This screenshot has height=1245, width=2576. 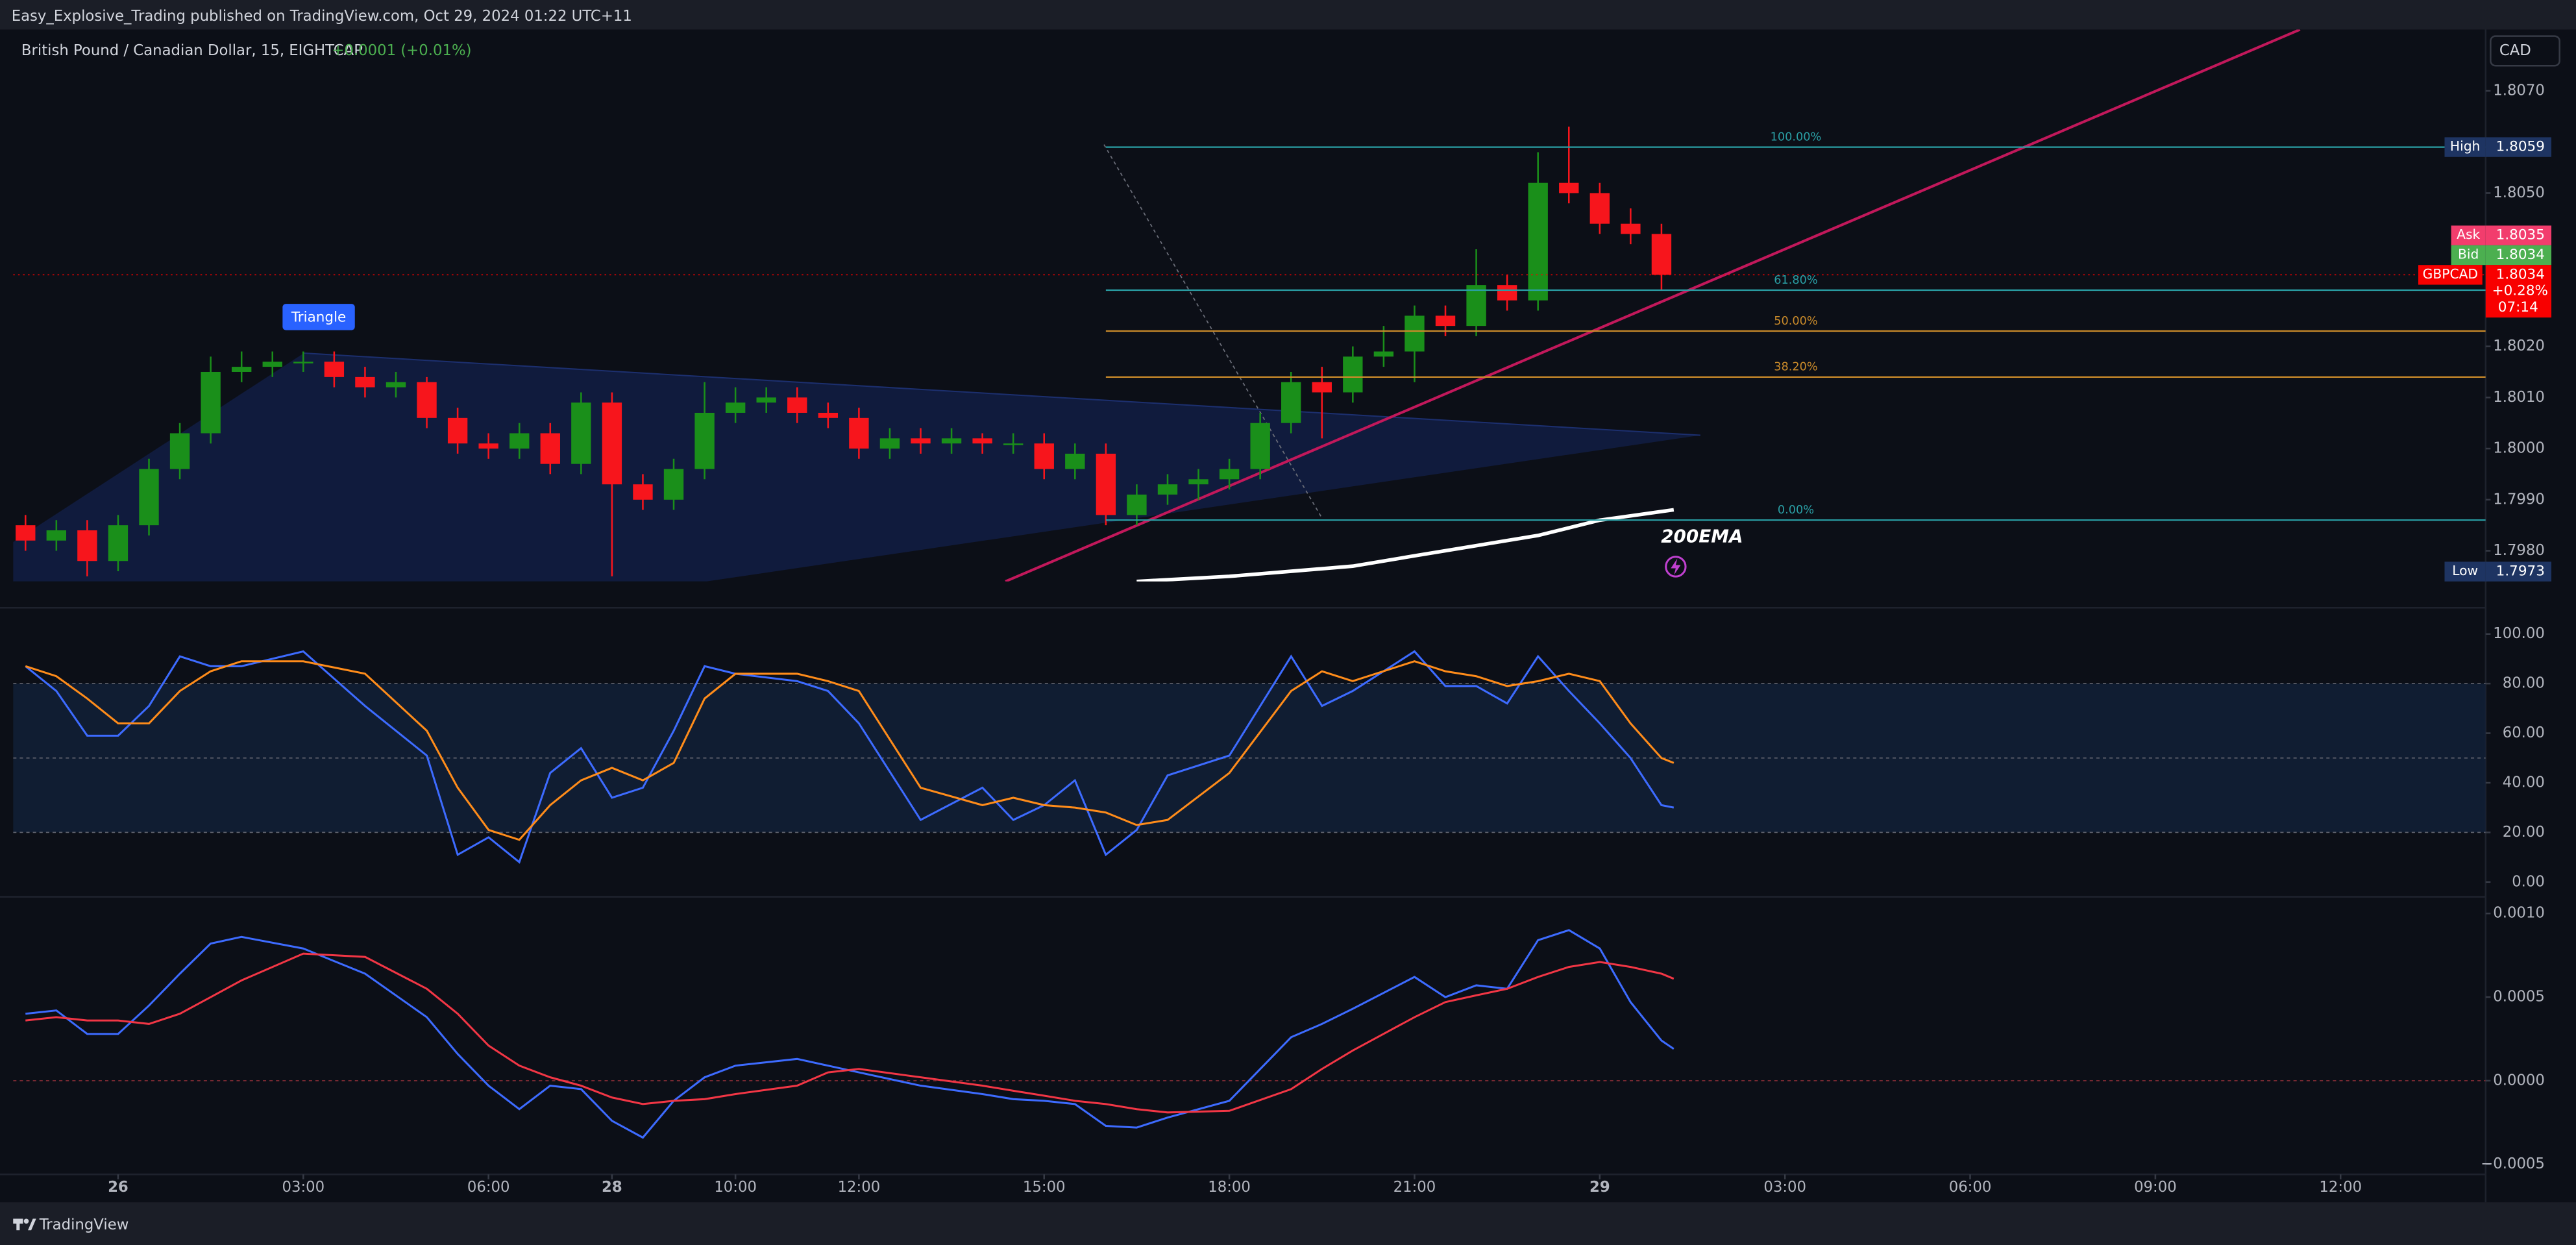 What do you see at coordinates (2519, 448) in the screenshot?
I see `y-tick-label: 1.8000` at bounding box center [2519, 448].